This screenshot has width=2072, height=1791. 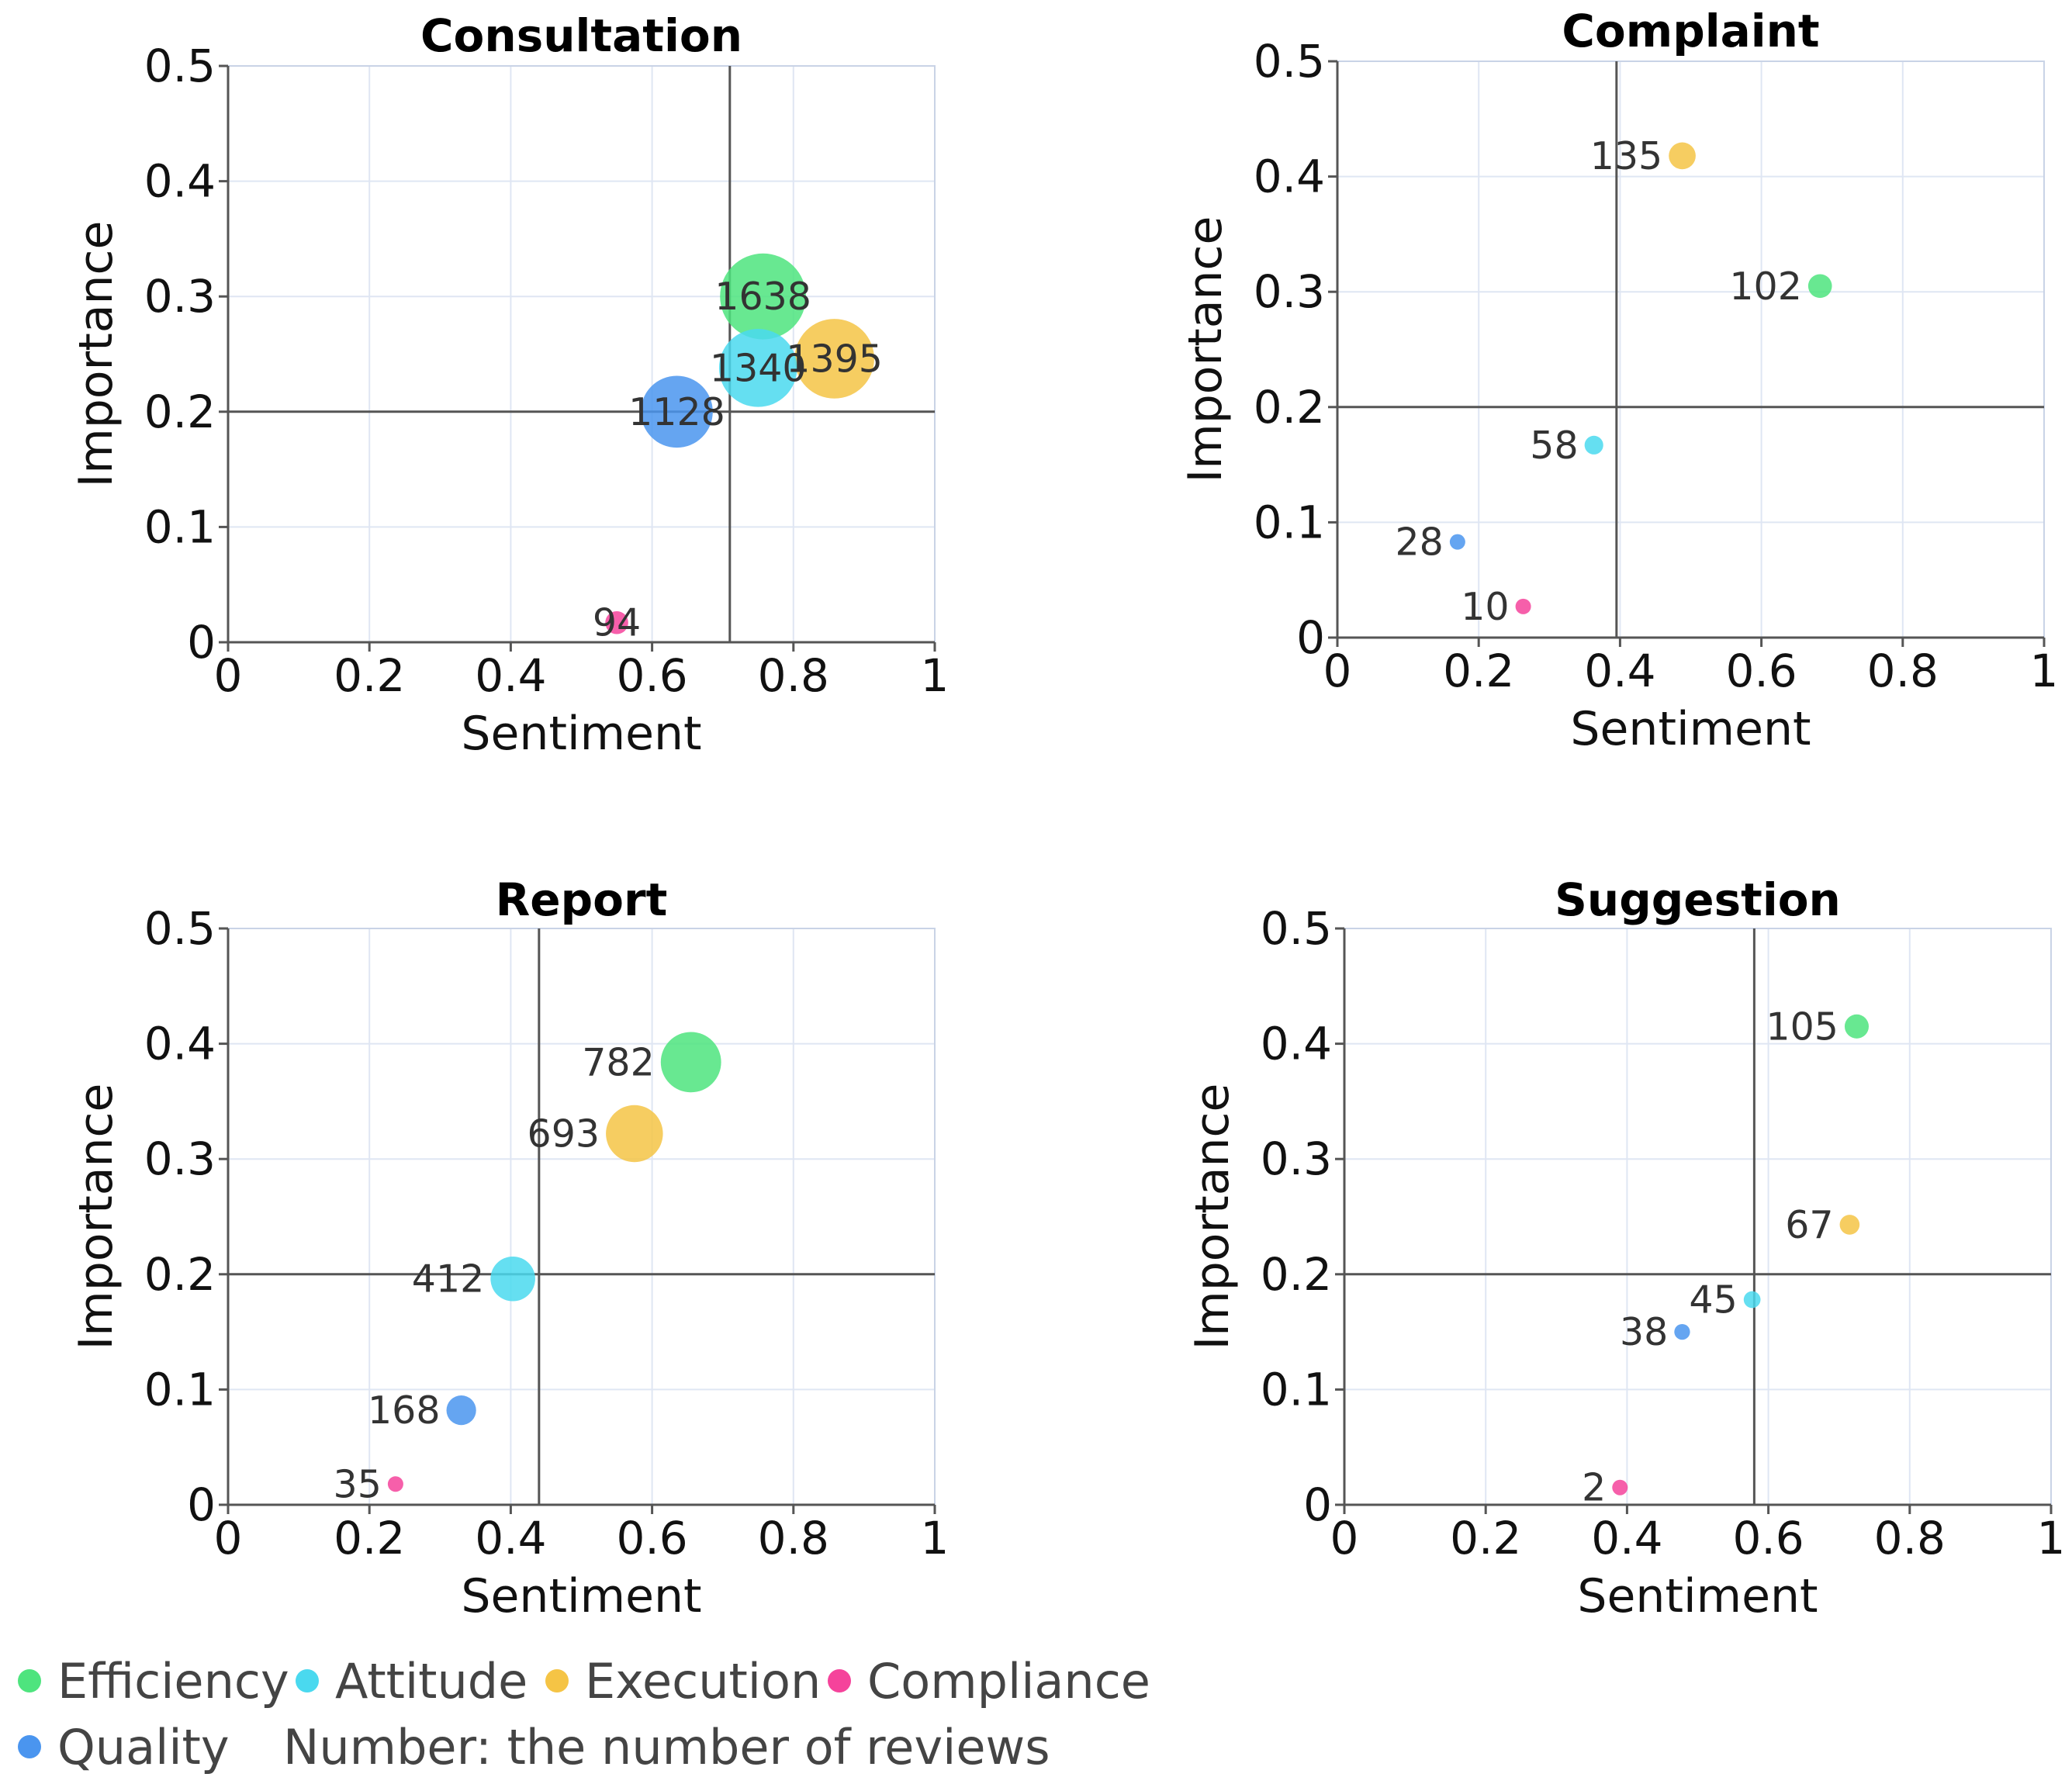 I want to click on point-label-efficiency: 105, so click(x=1803, y=1026).